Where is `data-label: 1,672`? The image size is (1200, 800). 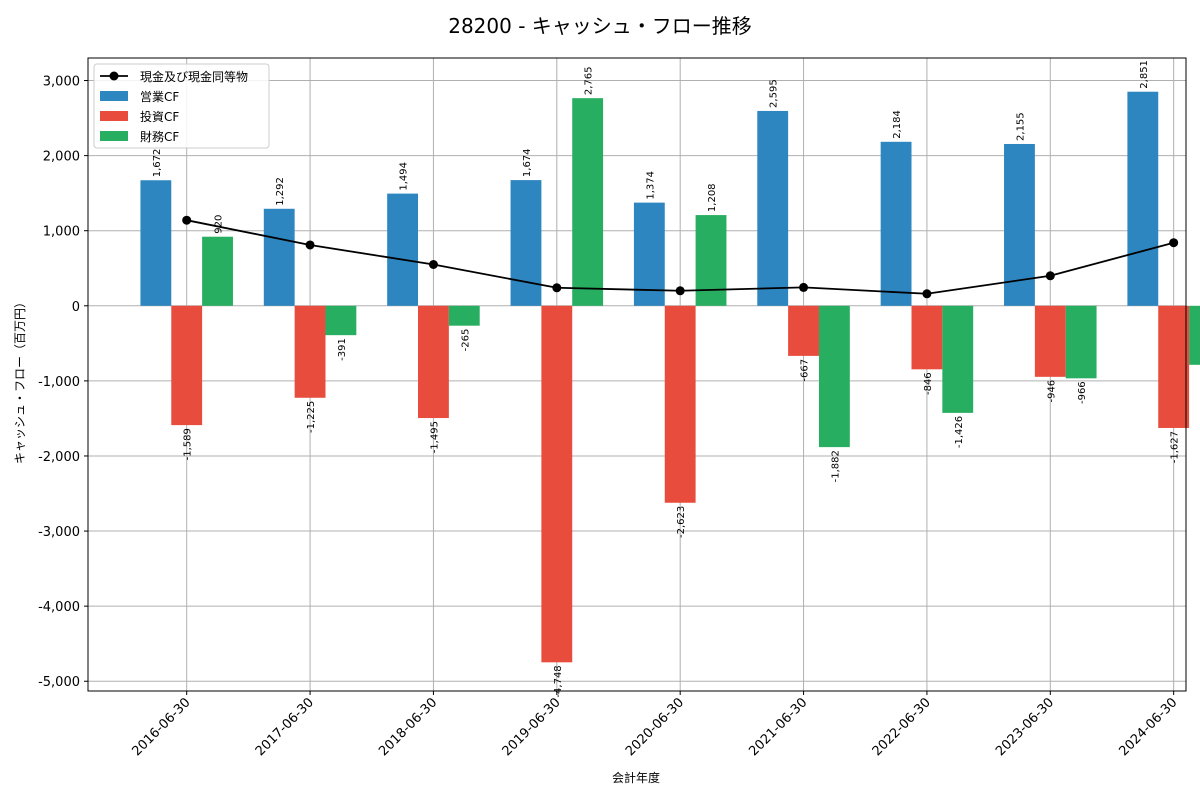
data-label: 1,672 is located at coordinates (157, 163).